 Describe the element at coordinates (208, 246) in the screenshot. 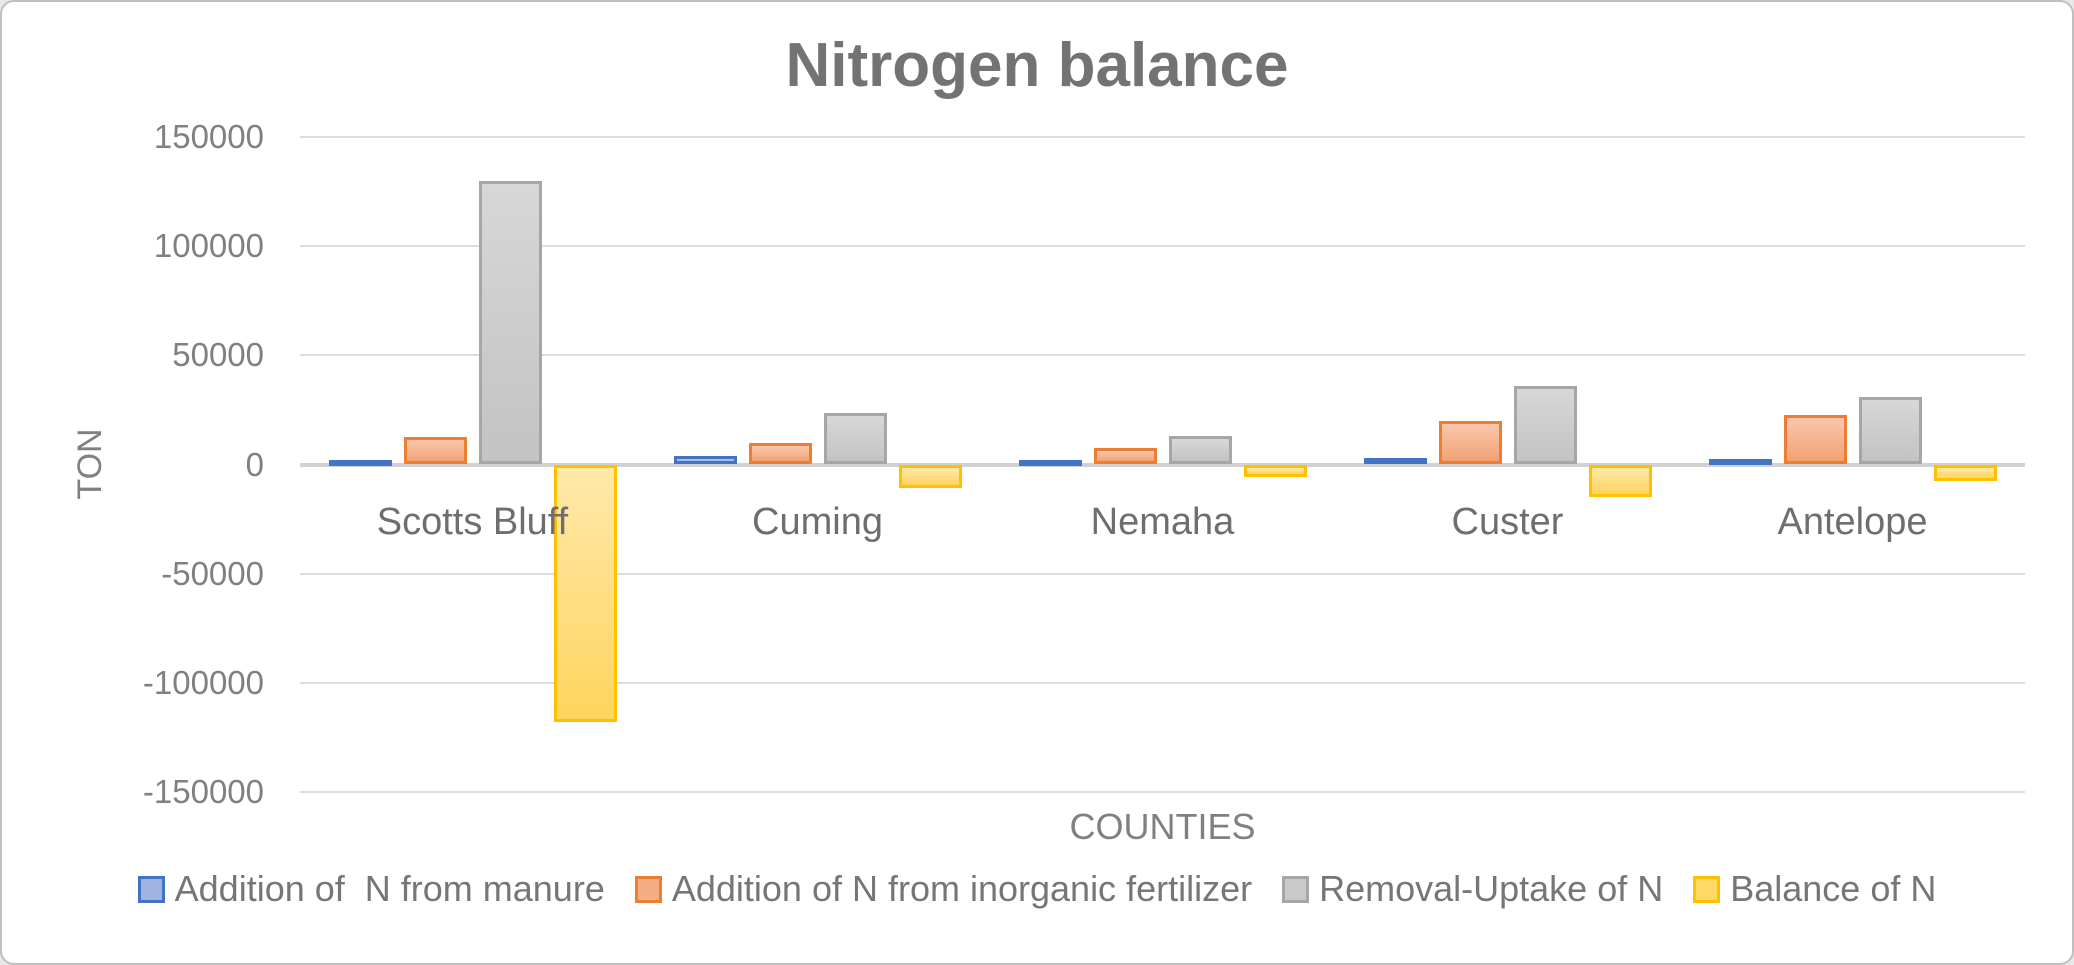

I see `y-tick-label: 100000` at that location.